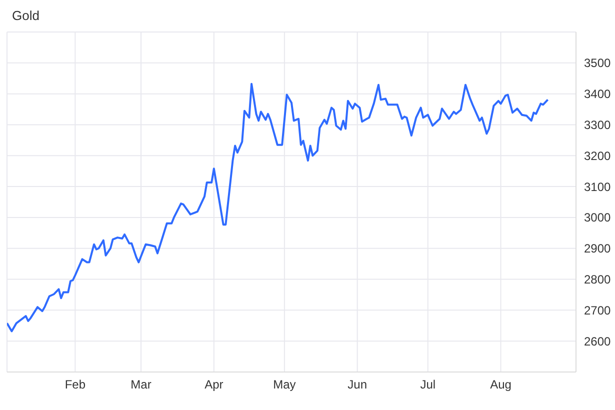 Image resolution: width=615 pixels, height=410 pixels. Describe the element at coordinates (598, 279) in the screenshot. I see `y-tick-label: 2800` at that location.